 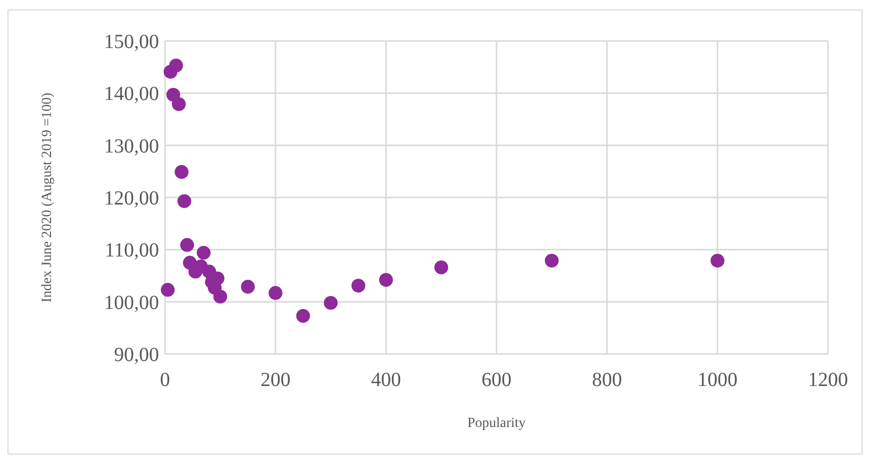 I want to click on x-tick-label: 800, so click(x=607, y=380).